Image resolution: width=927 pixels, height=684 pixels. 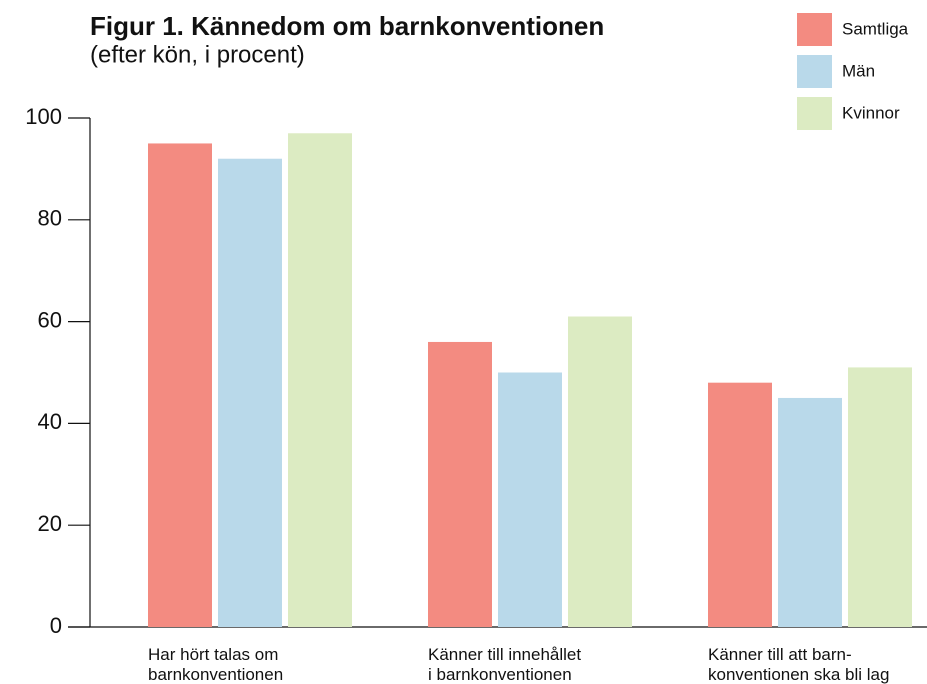 I want to click on y-tick-label: 20, so click(x=50, y=523).